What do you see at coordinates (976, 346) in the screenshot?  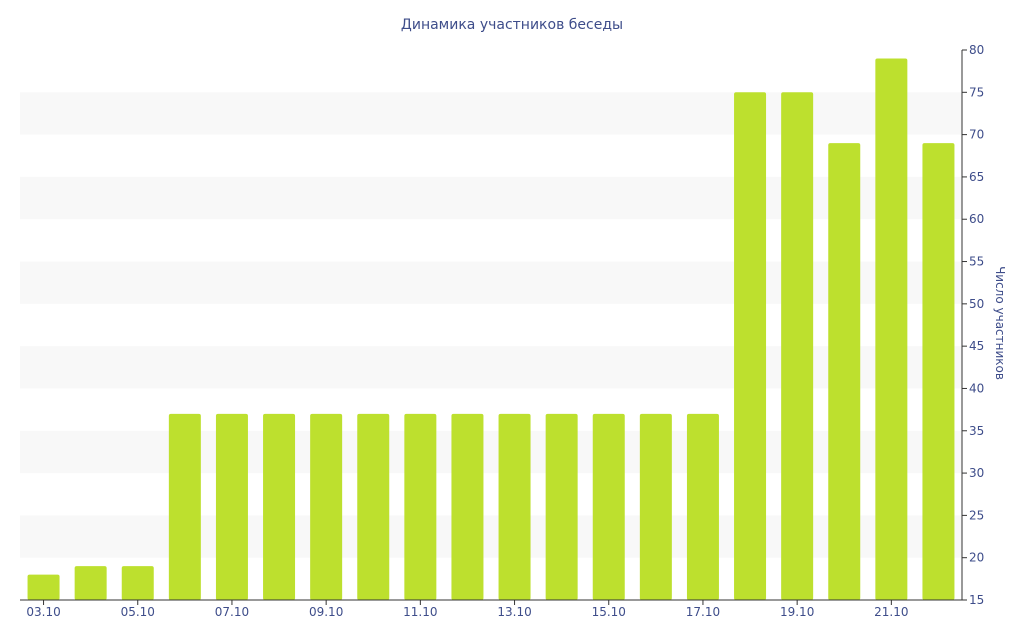 I see `y-tick-label: 45` at bounding box center [976, 346].